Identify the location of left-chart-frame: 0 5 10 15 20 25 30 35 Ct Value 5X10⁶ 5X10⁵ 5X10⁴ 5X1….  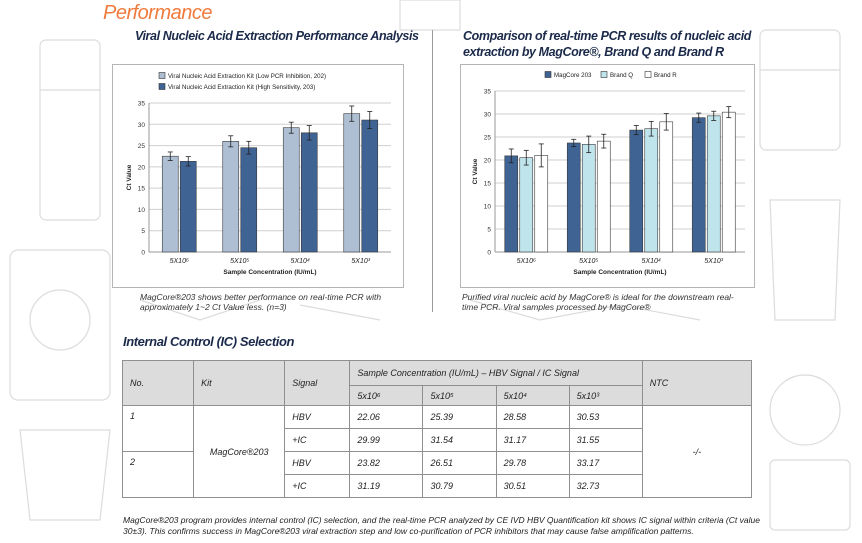
(258, 176).